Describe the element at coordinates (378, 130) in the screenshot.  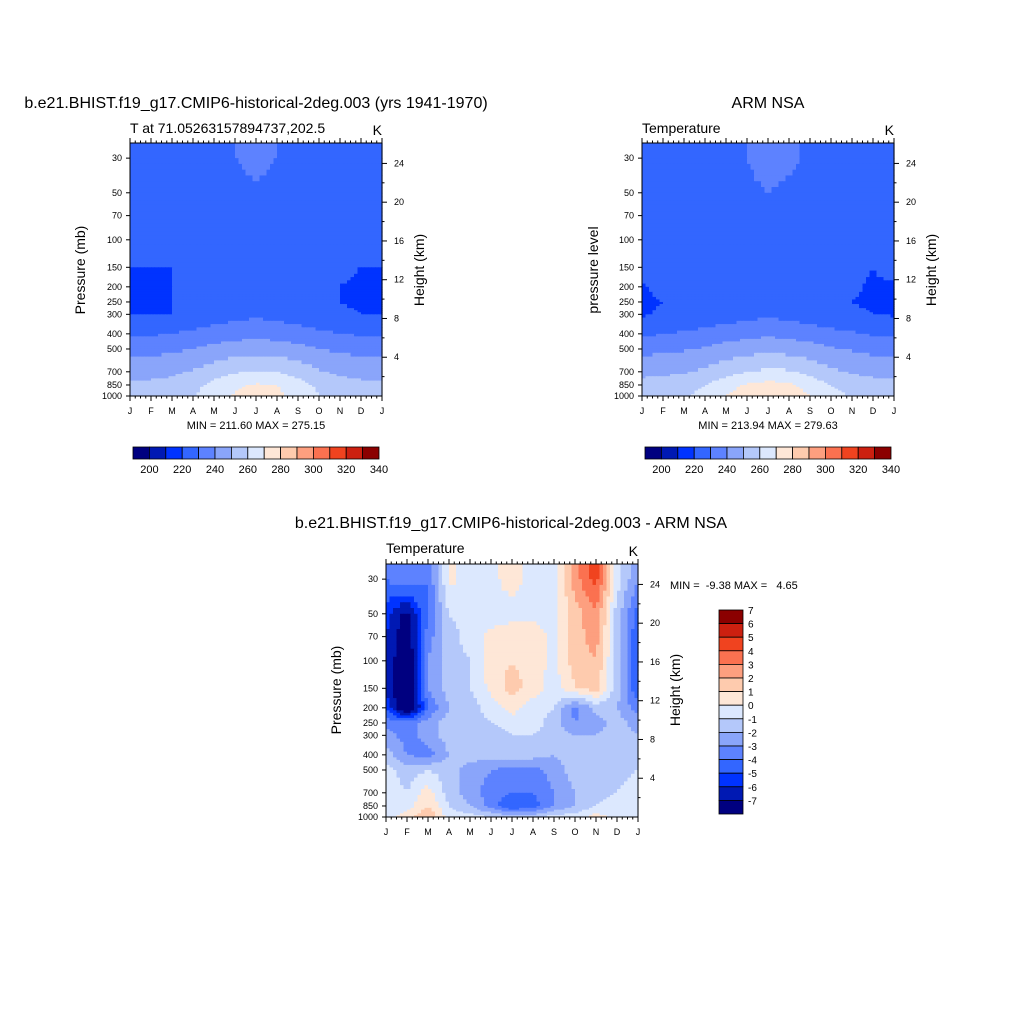
I see `panel-model-units: K` at that location.